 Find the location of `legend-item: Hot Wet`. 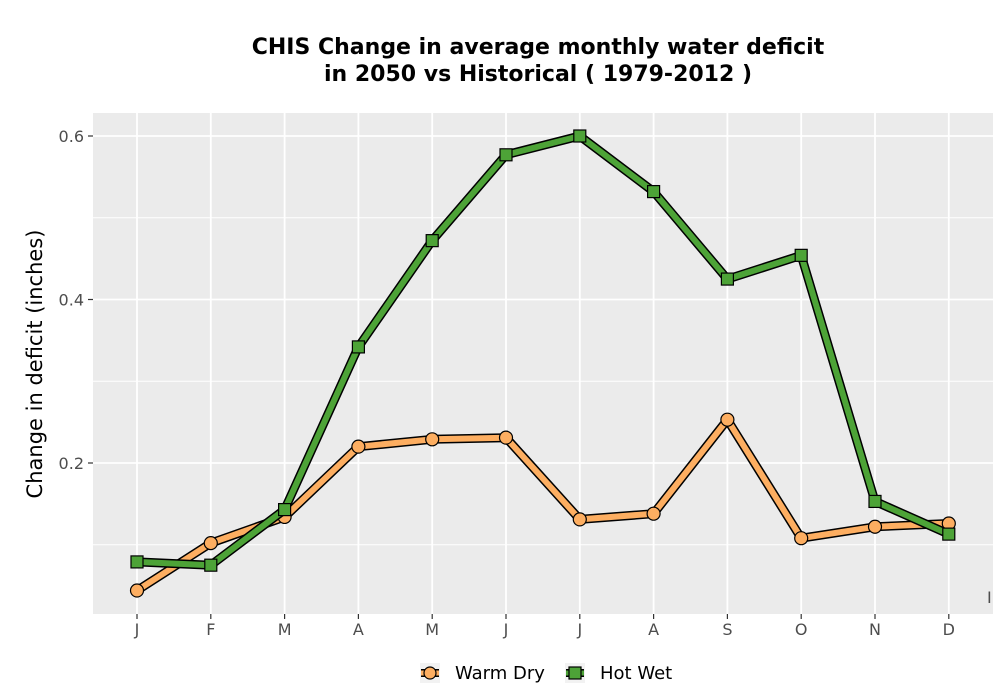

legend-item: Hot Wet is located at coordinates (618, 673).